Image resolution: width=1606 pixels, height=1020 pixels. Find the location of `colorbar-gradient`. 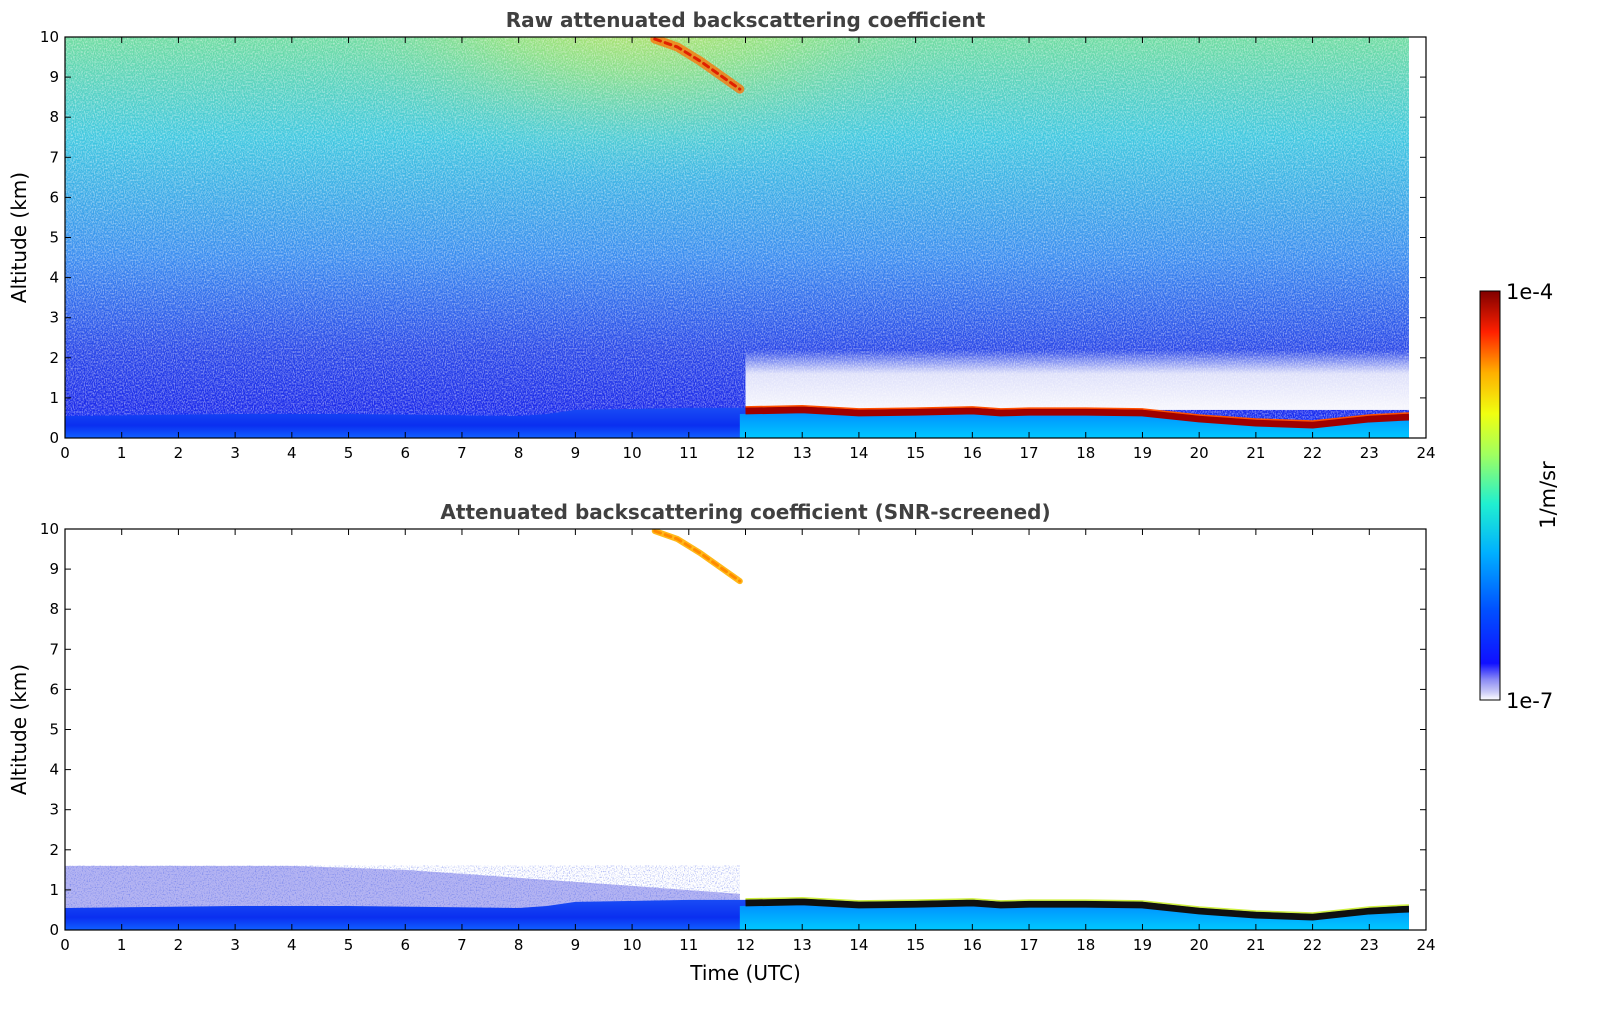

colorbar-gradient is located at coordinates (1490, 495).